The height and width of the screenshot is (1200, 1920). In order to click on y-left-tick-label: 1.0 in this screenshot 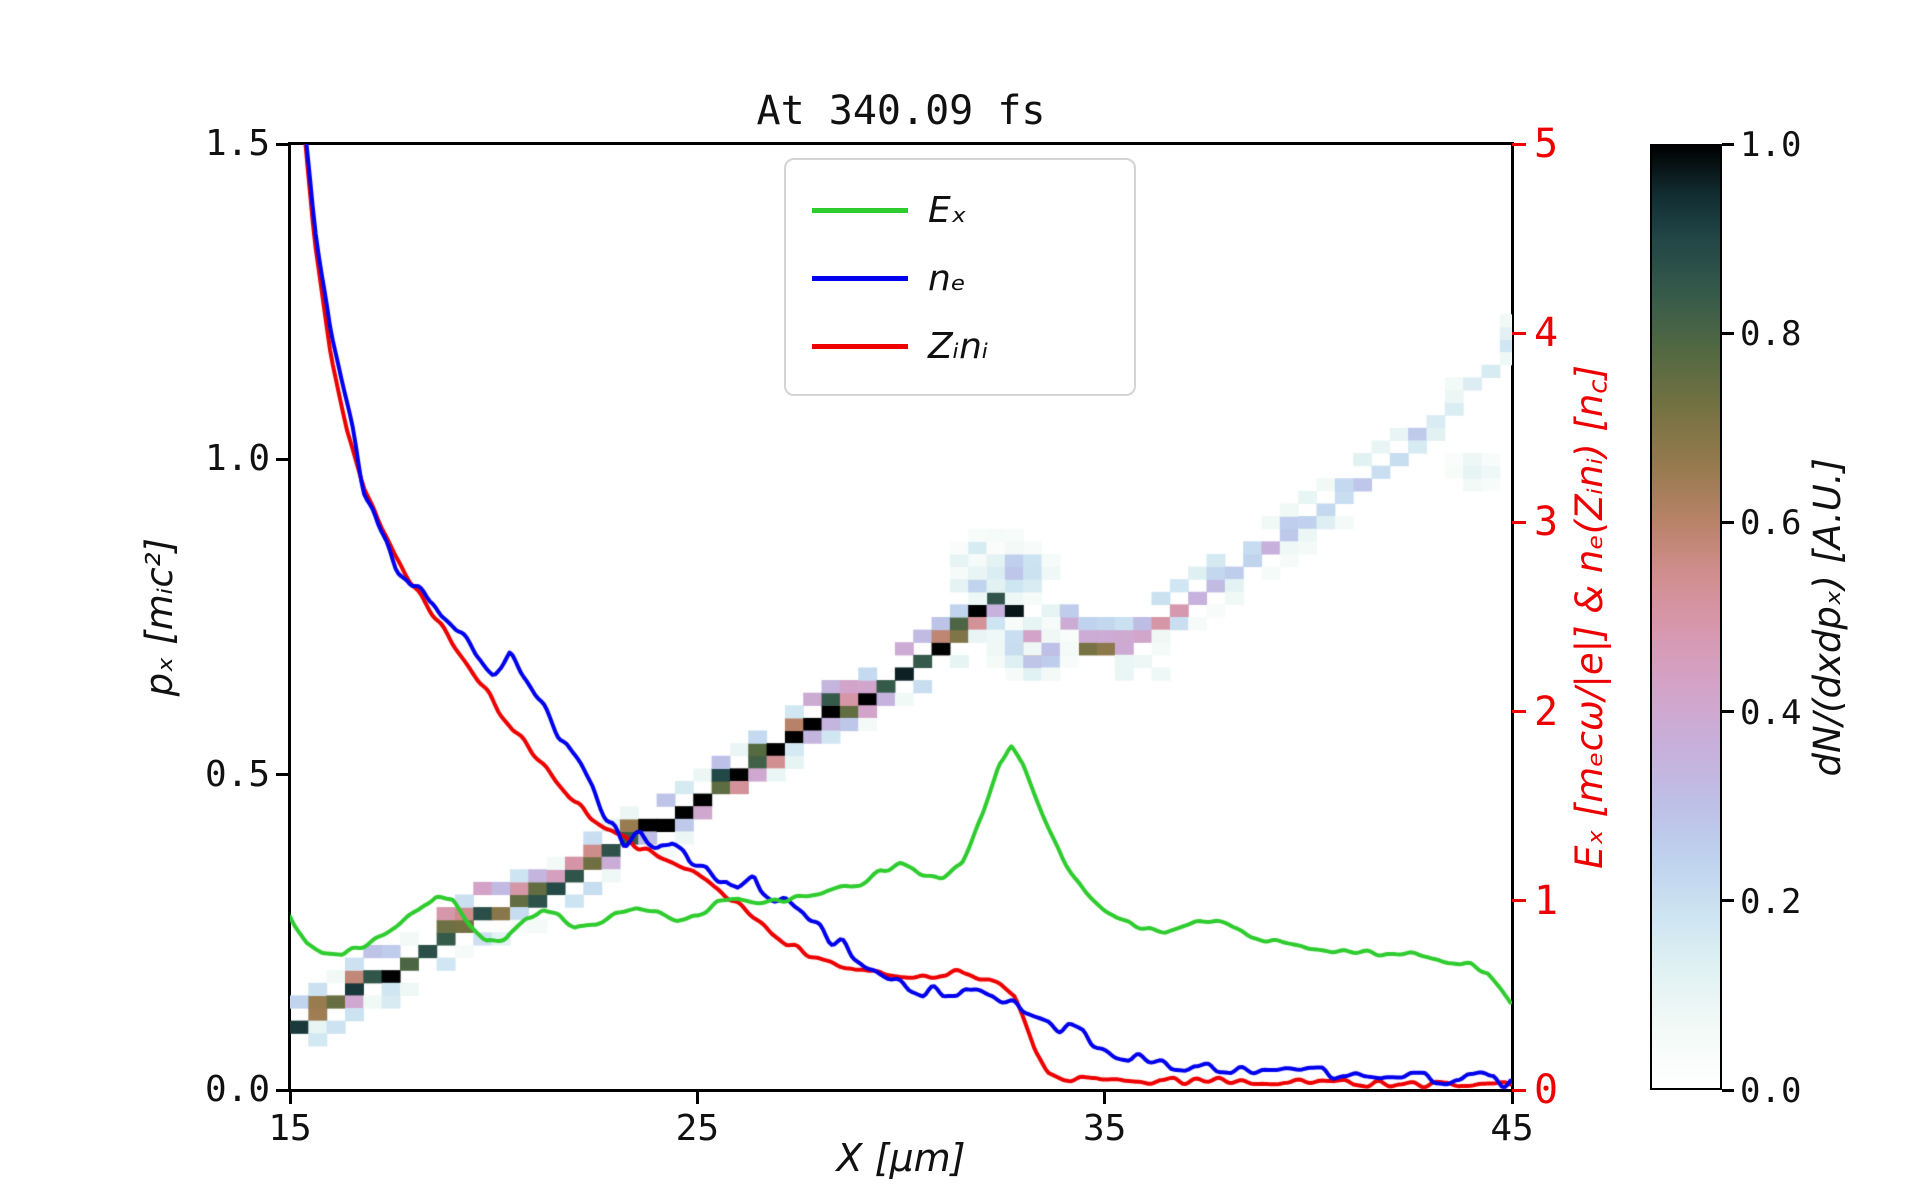, I will do `click(237, 459)`.